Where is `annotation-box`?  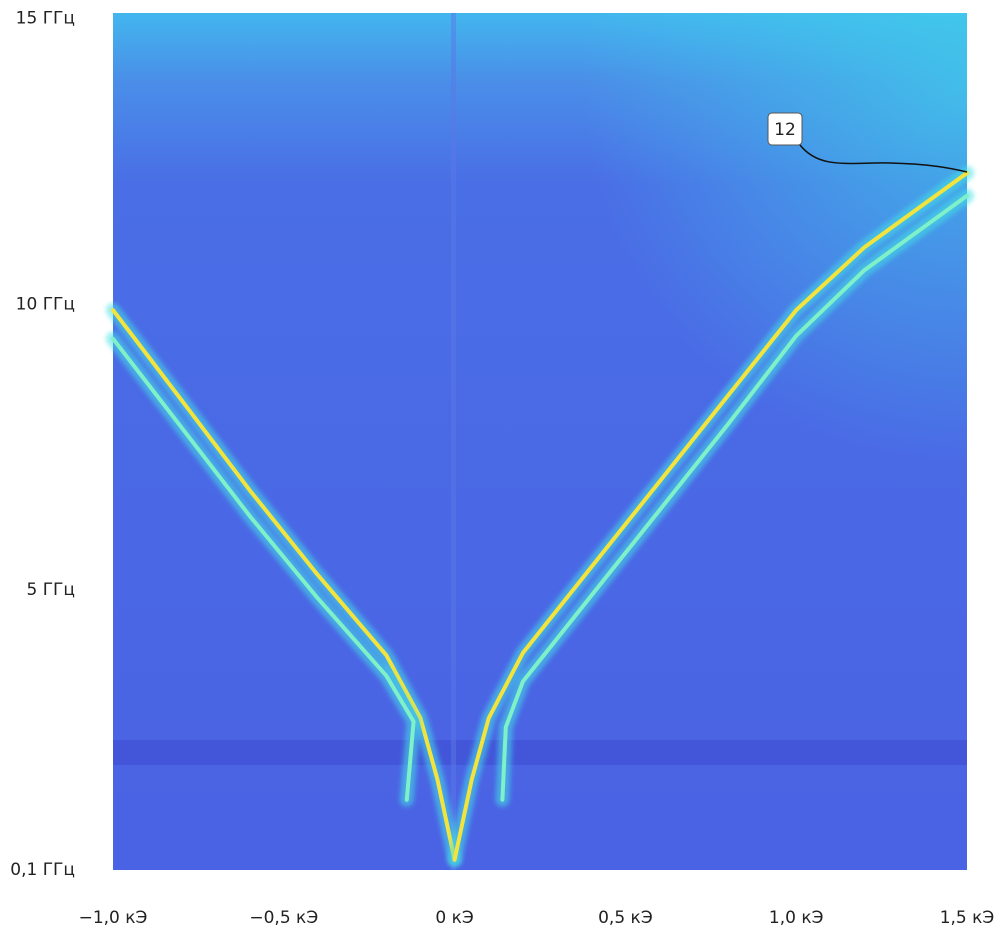
annotation-box is located at coordinates (785, 129).